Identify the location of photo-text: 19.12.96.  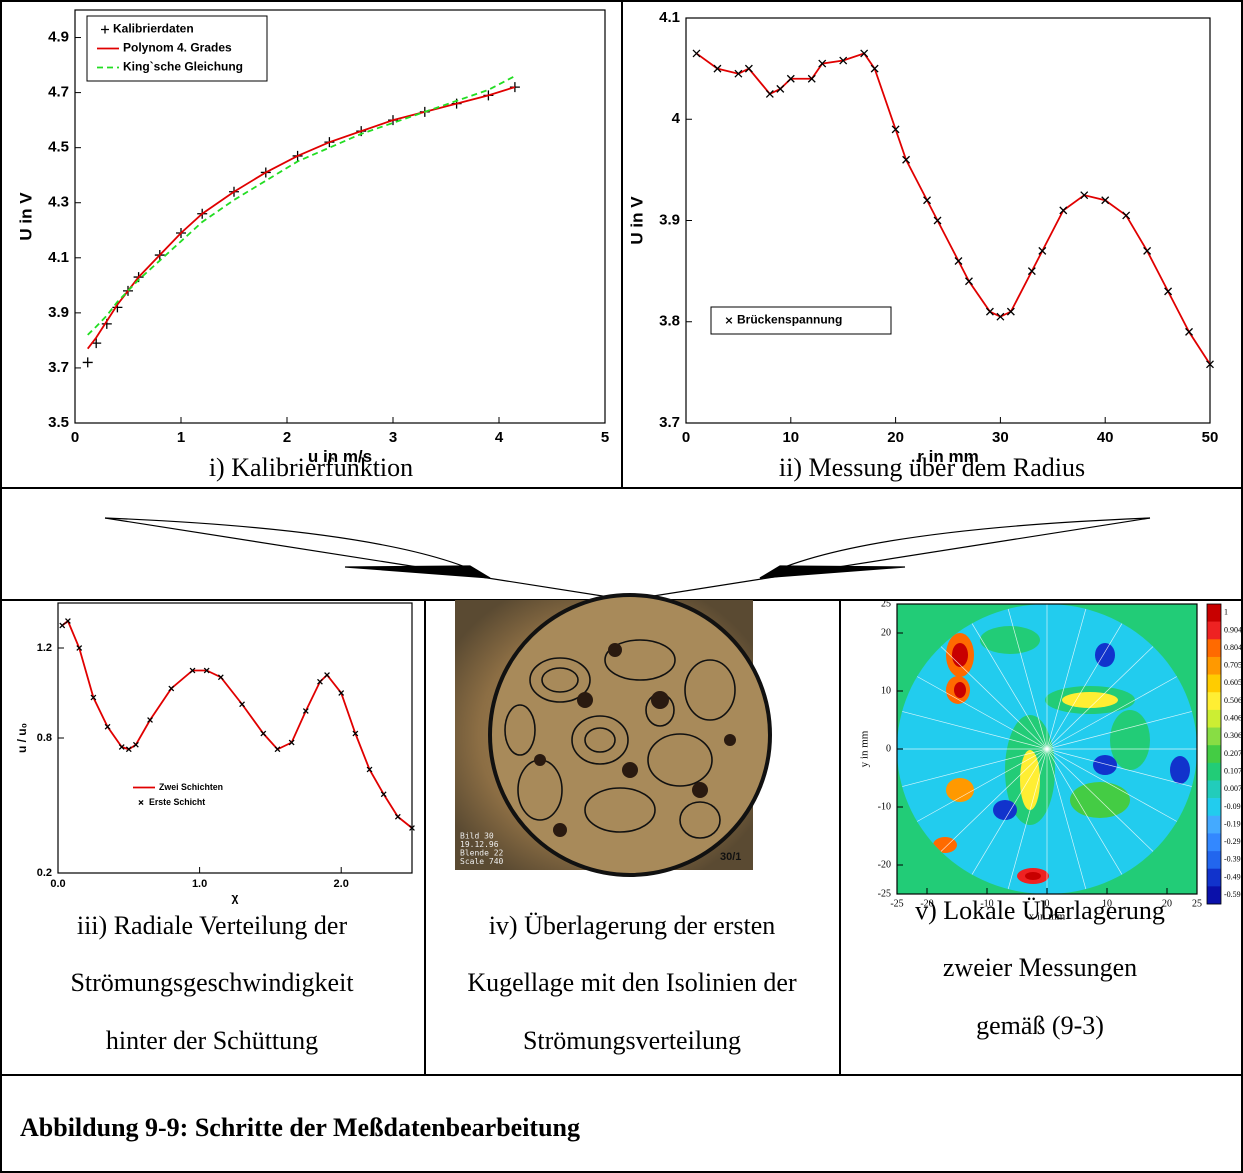
(479, 844).